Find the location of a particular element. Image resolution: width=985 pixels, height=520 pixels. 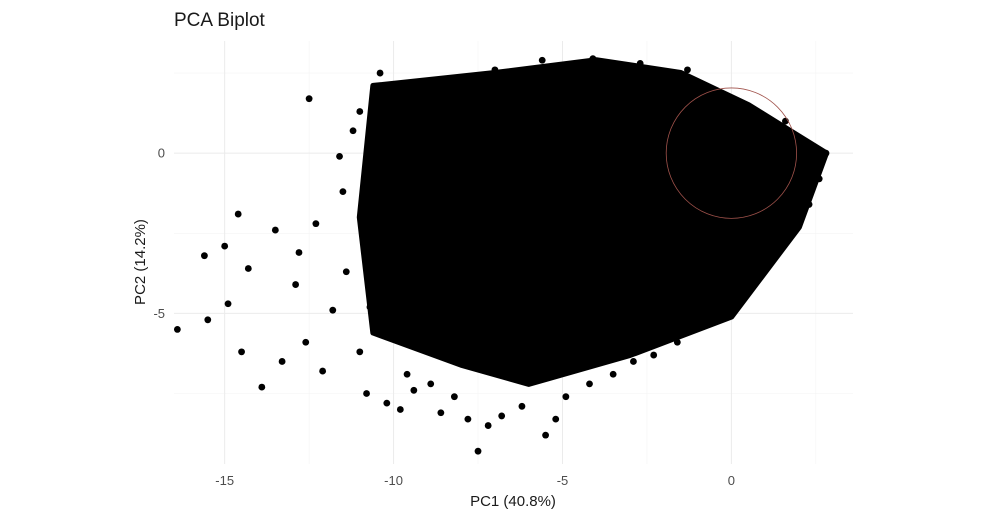

x-tick-label: -15 is located at coordinates (224, 480).